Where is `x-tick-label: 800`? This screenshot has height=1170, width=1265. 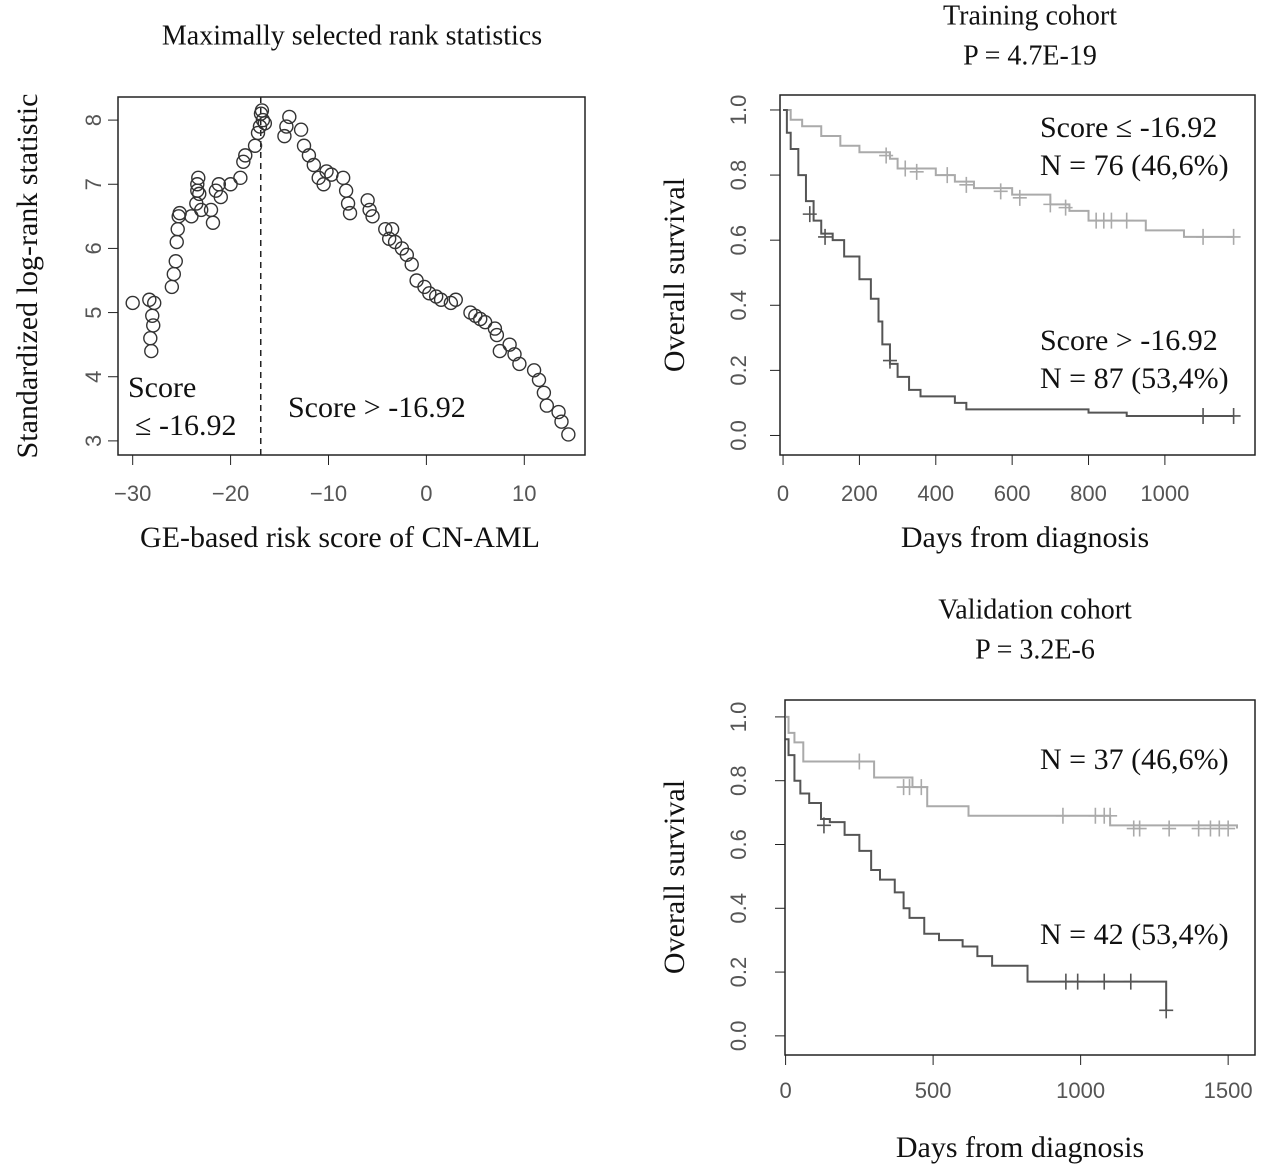 x-tick-label: 800 is located at coordinates (1088, 493).